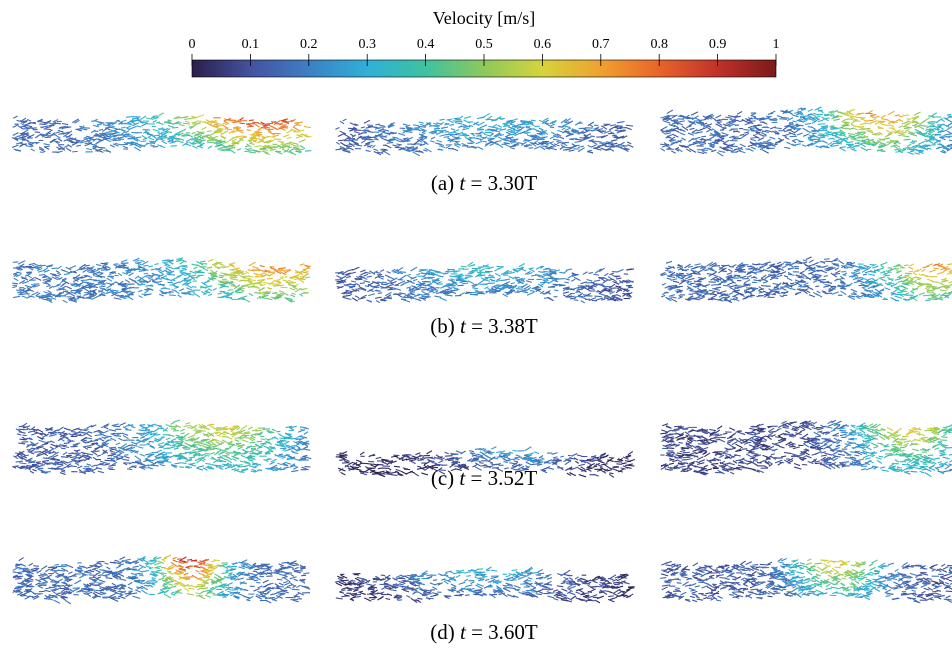 The width and height of the screenshot is (952, 648). I want to click on velocity-field, so click(161, 447).